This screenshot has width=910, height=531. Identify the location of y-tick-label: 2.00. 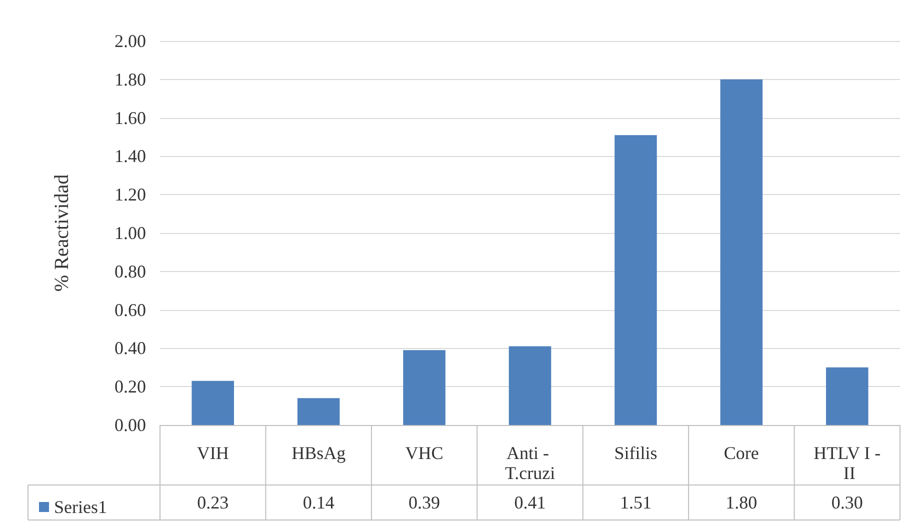
(130, 41).